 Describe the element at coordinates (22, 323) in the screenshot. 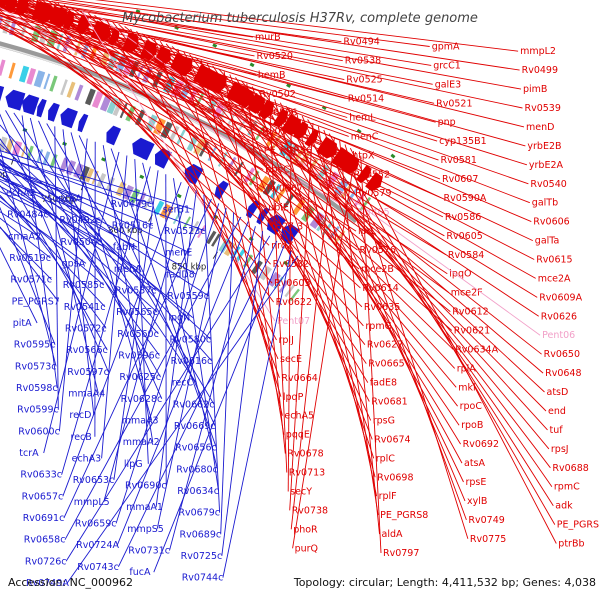

I see `reverse-gene-label: pitA` at that location.